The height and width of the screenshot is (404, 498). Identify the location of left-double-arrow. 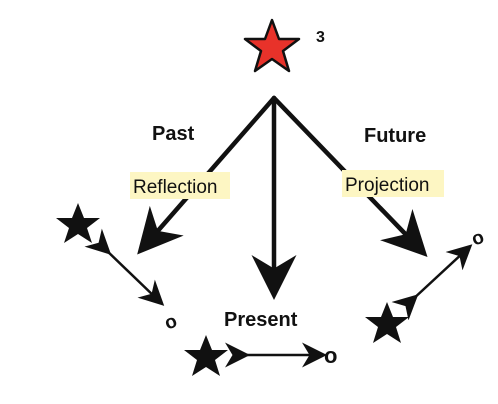
(124, 267).